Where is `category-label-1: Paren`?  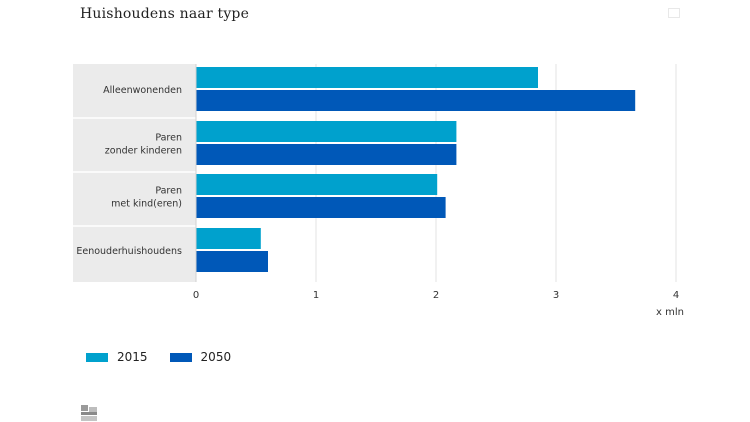 category-label-1: Paren is located at coordinates (168, 138).